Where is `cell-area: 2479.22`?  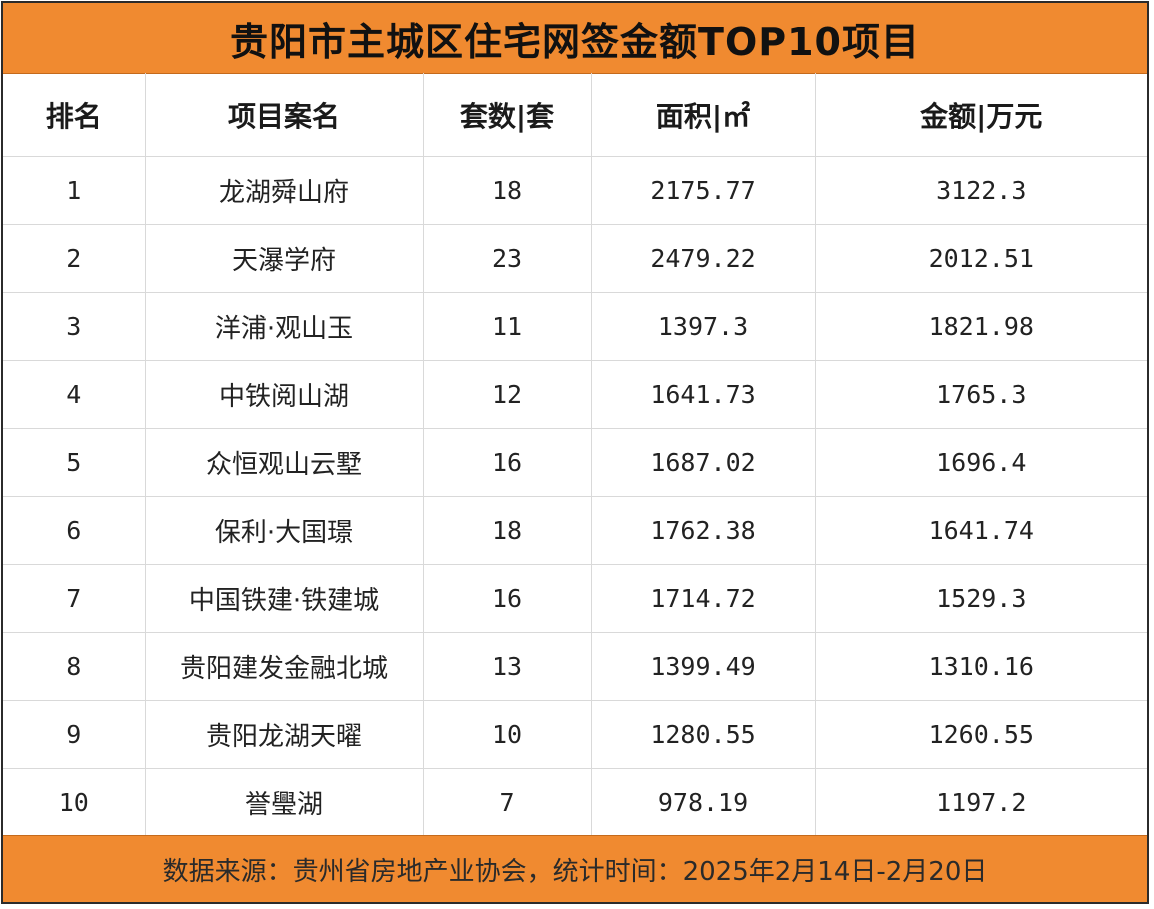
cell-area: 2479.22 is located at coordinates (703, 258).